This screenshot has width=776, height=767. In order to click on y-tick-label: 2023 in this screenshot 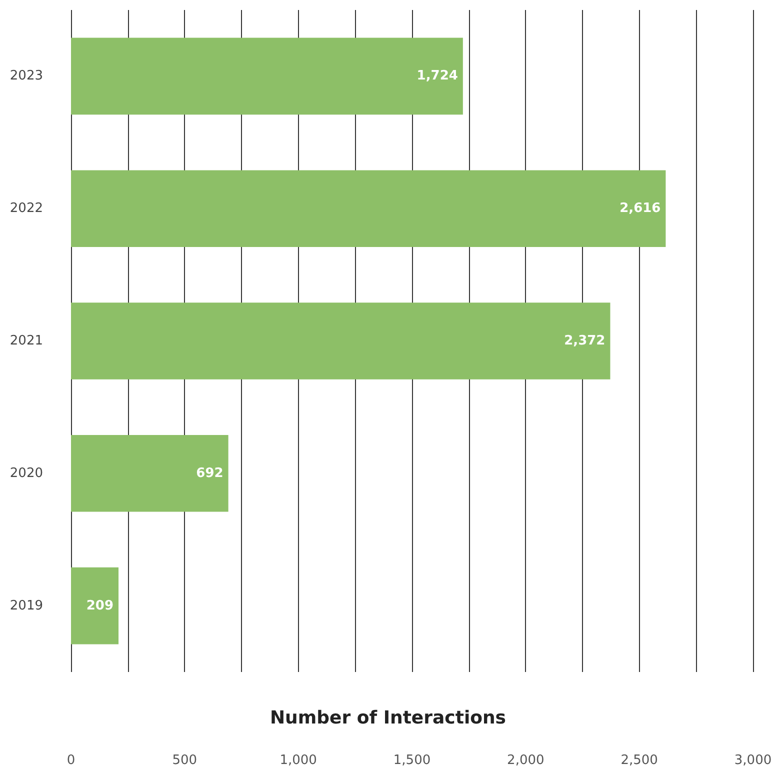, I will do `click(26, 76)`.